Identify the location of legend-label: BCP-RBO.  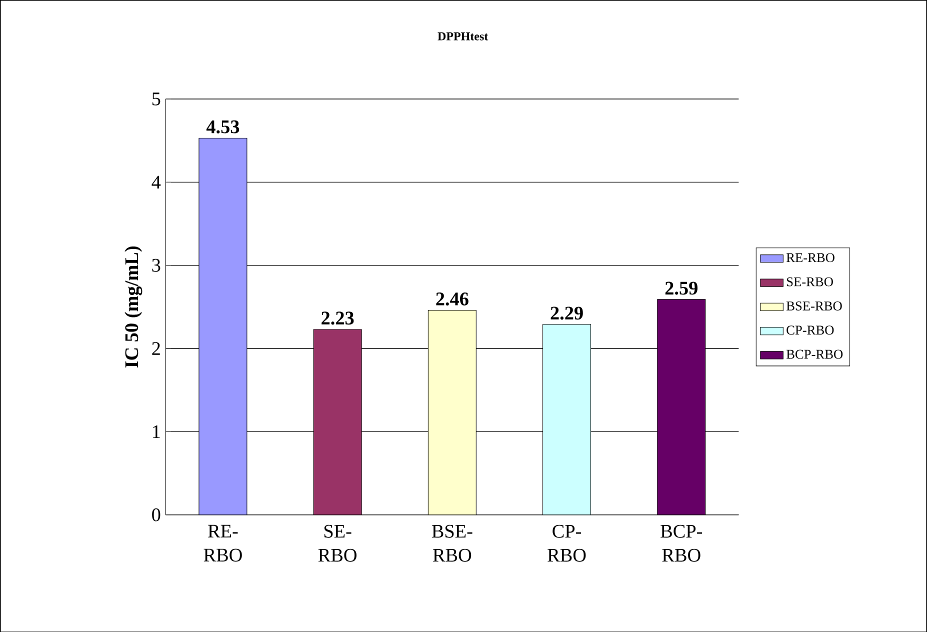
(814, 354).